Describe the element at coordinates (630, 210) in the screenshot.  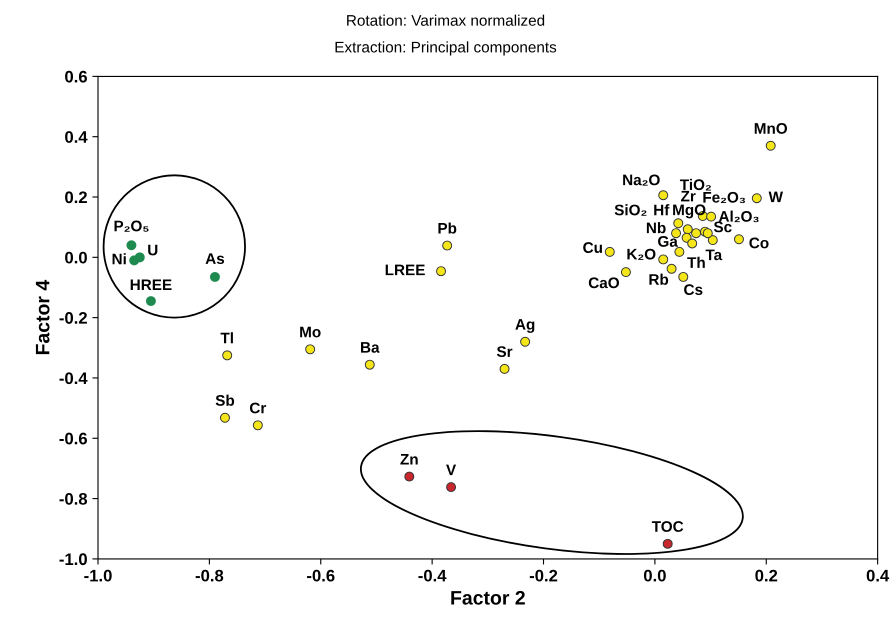
I see `annotation: SiO₂` at that location.